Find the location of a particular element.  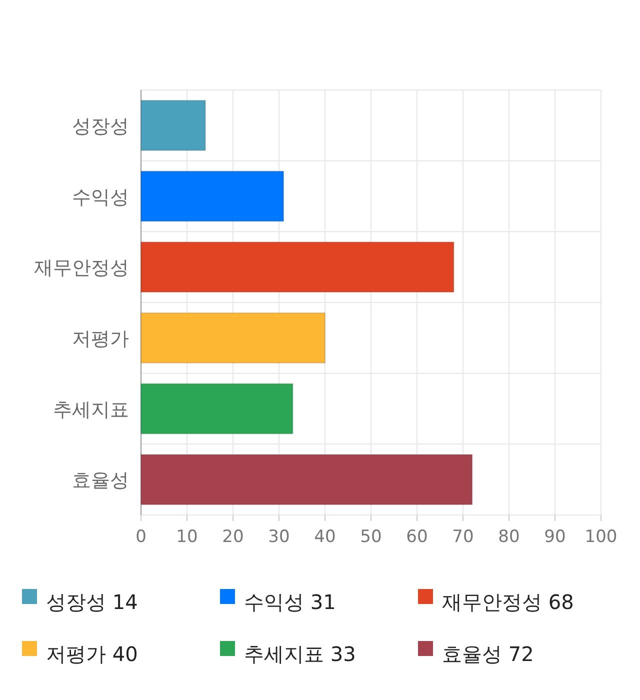

legend-label: 재무안정성 68 is located at coordinates (508, 602).